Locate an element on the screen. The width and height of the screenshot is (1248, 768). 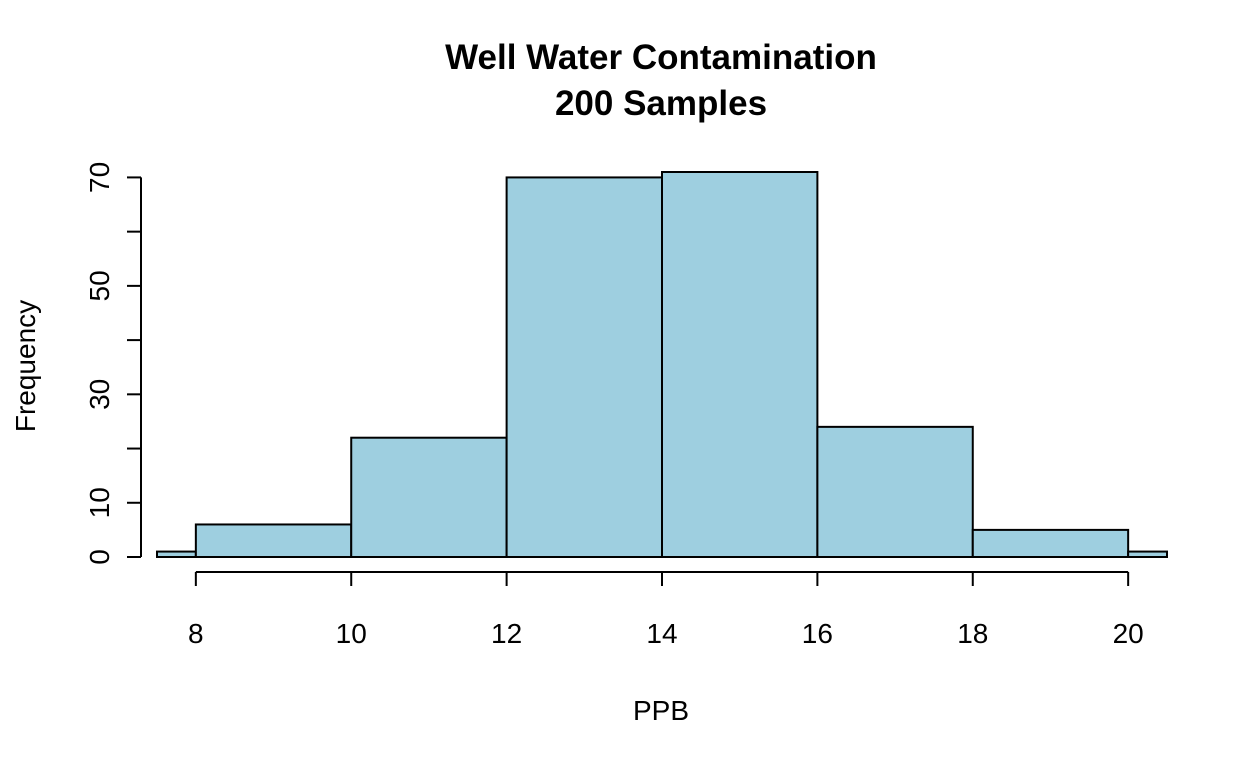
y-tick-label: 10 is located at coordinates (99, 502).